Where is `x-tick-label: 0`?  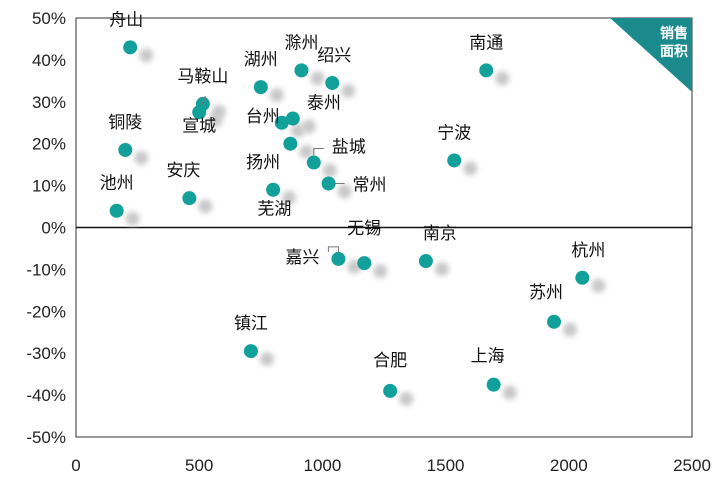 x-tick-label: 0 is located at coordinates (75, 465).